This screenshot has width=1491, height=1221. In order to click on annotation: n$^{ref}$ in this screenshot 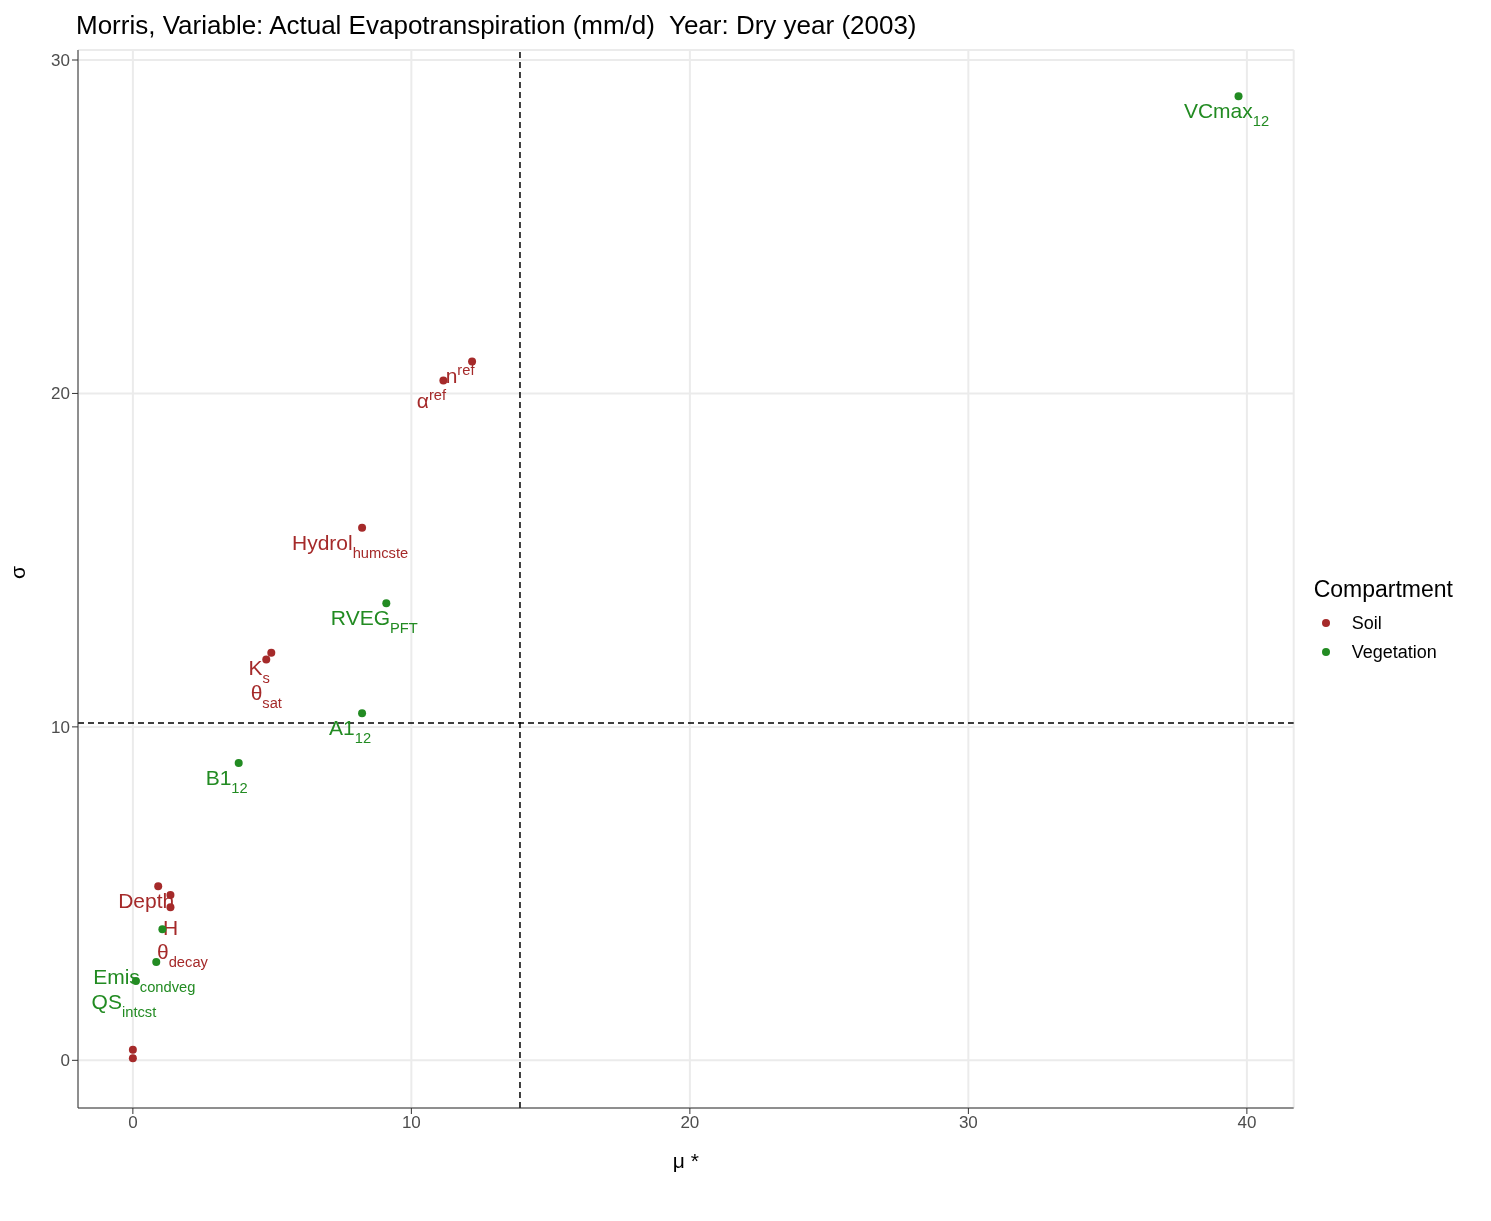, I will do `click(460, 375)`.